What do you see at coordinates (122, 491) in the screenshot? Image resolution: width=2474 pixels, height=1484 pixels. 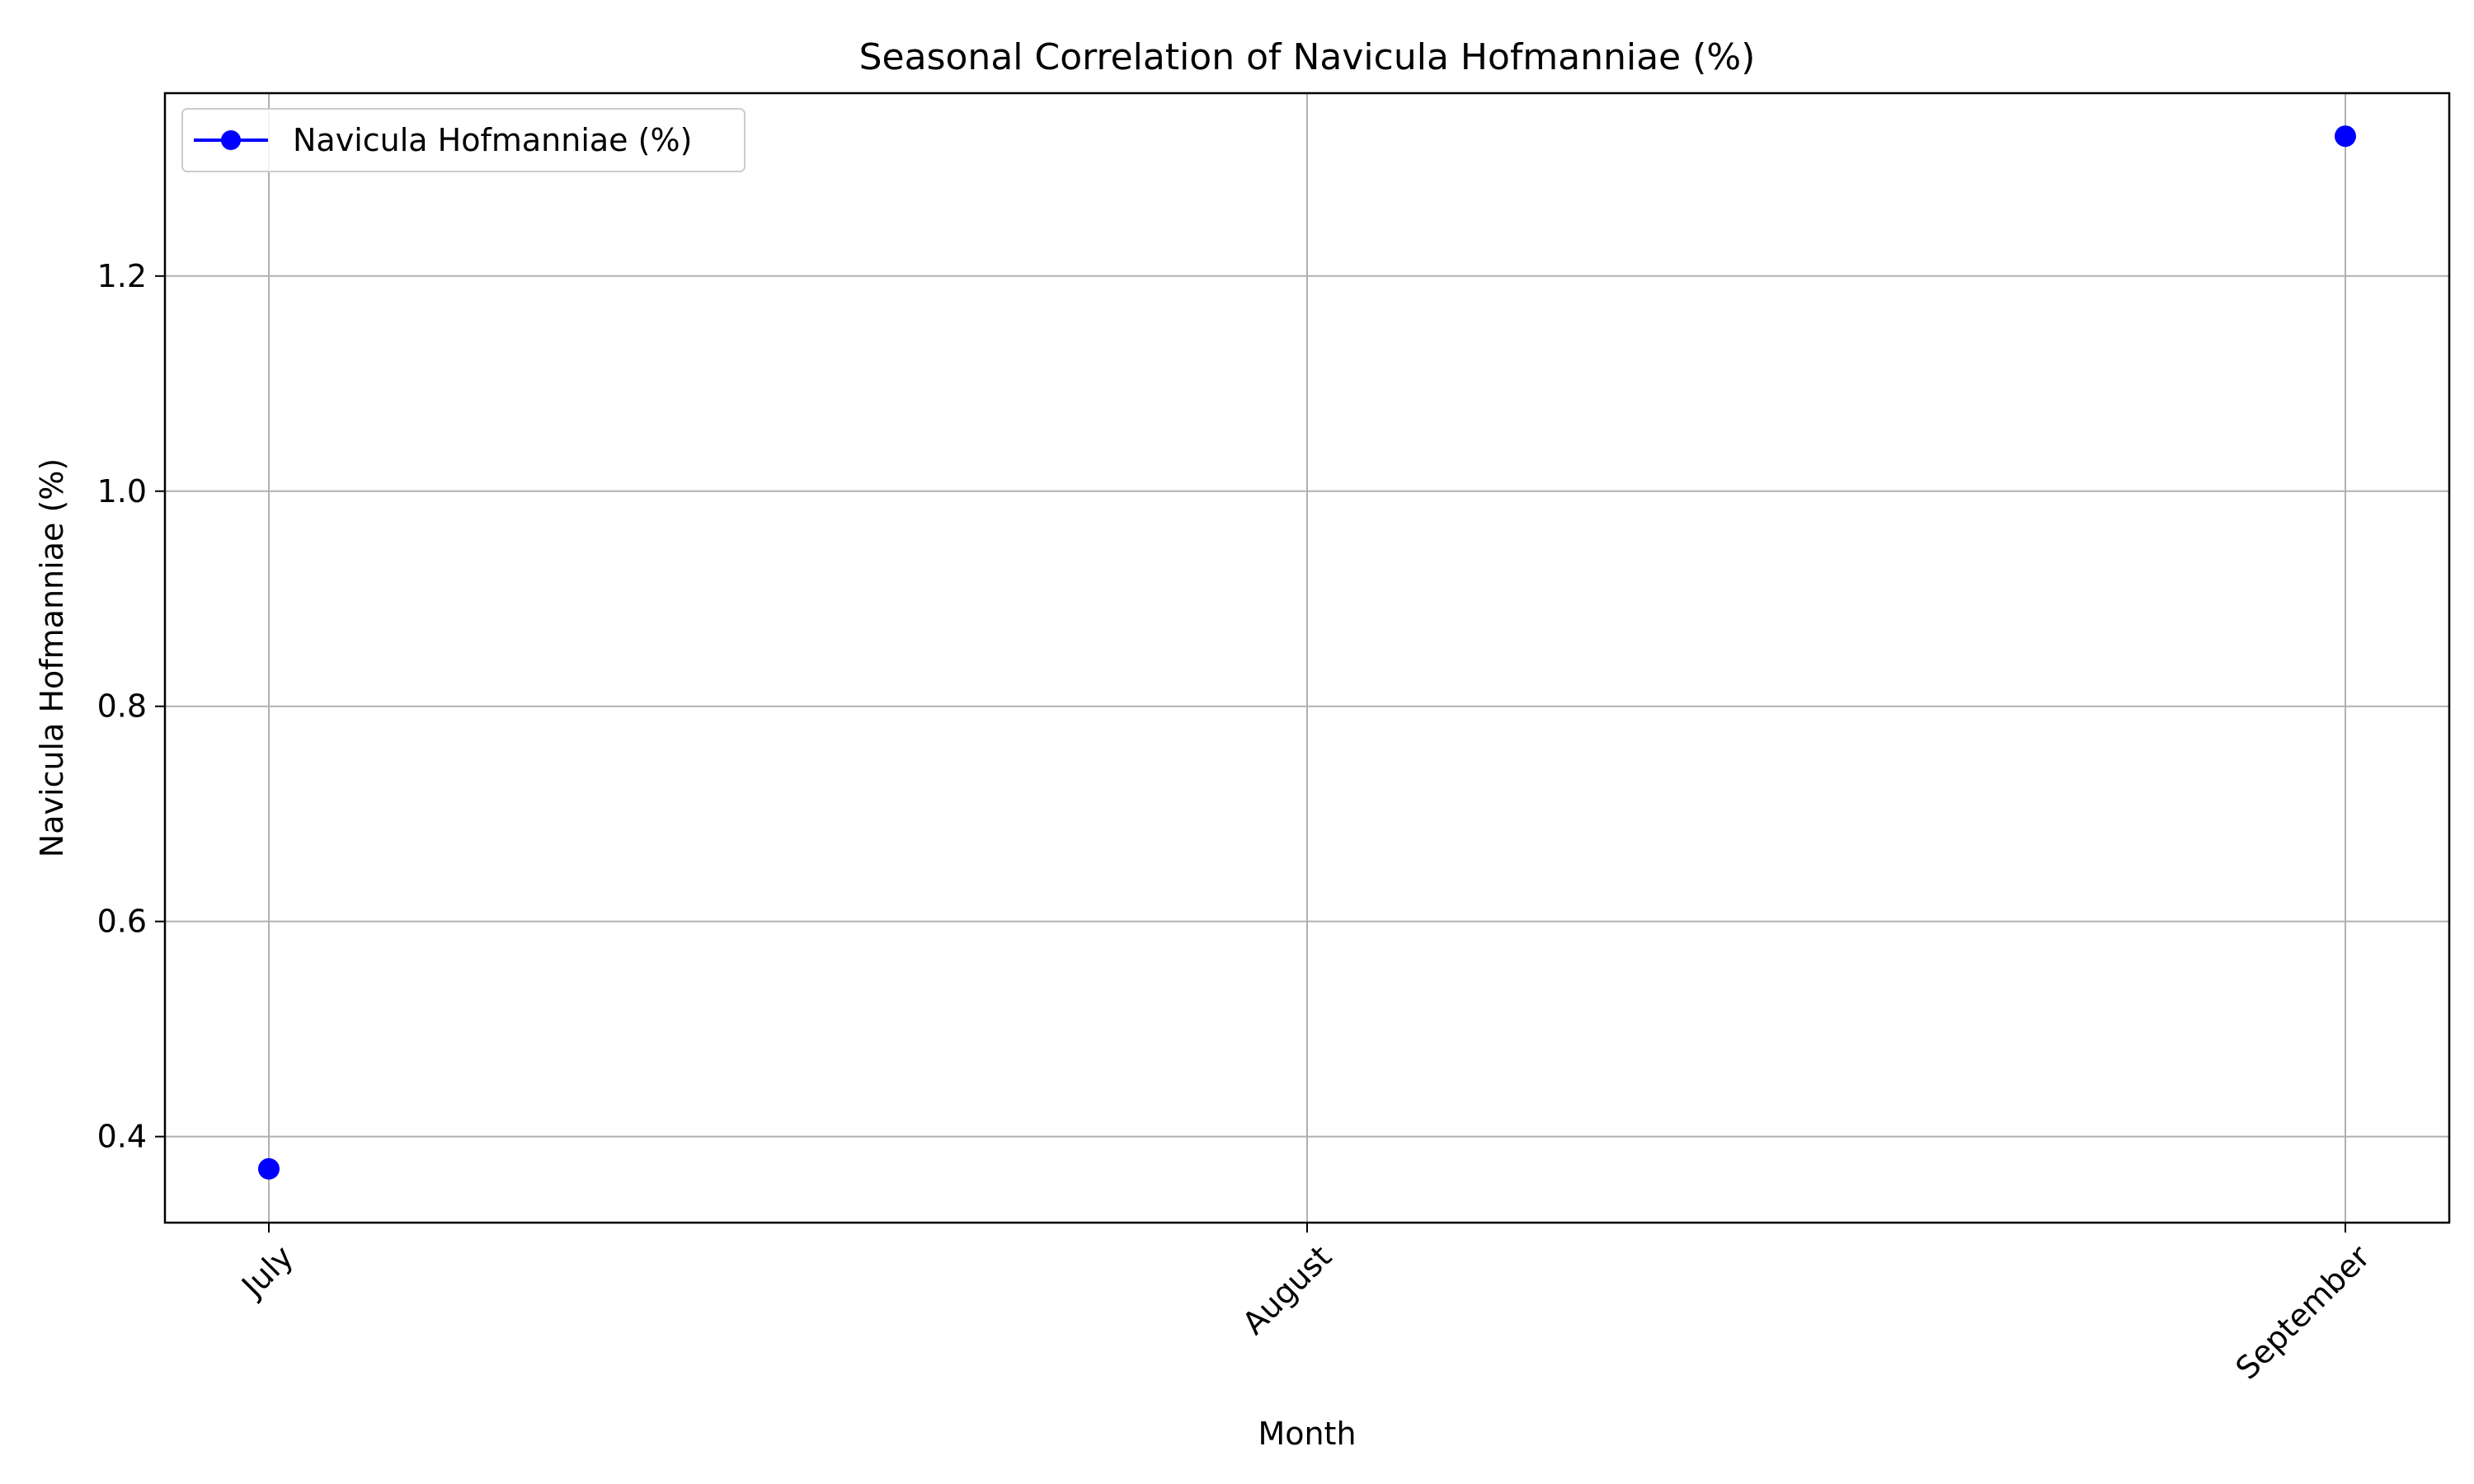 I see `y-tick-label: 1.0` at bounding box center [122, 491].